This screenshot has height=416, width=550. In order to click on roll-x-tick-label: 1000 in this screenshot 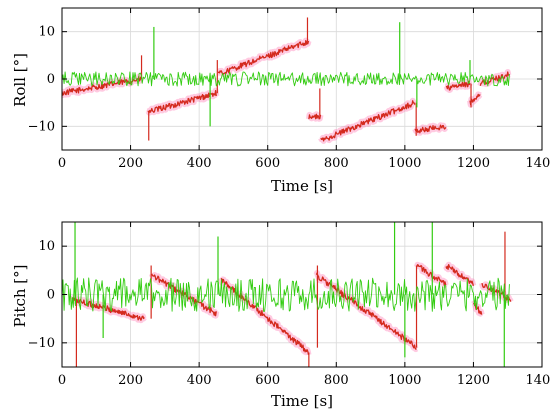, I will do `click(404, 163)`.